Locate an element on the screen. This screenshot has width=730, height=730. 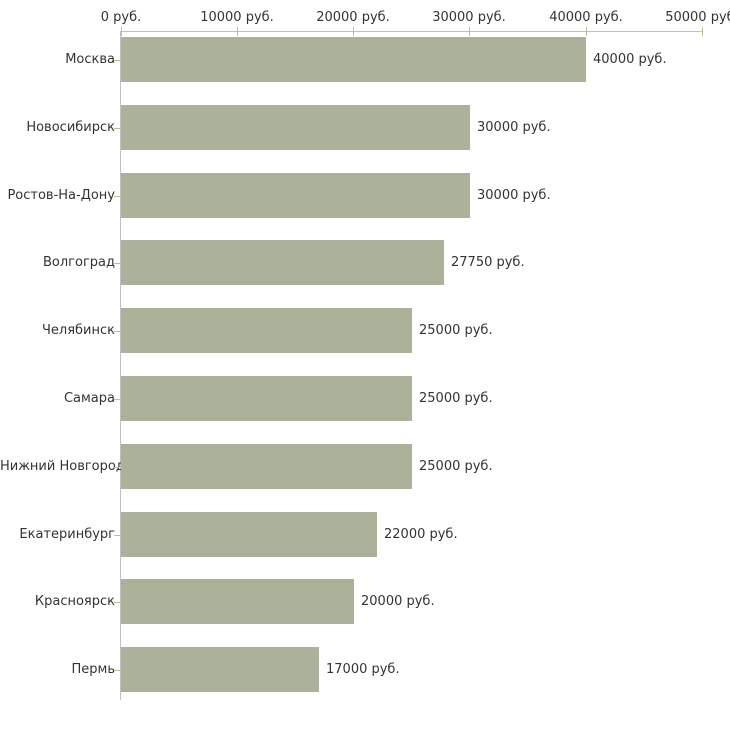
category-label: Волгоград is located at coordinates (78, 262).